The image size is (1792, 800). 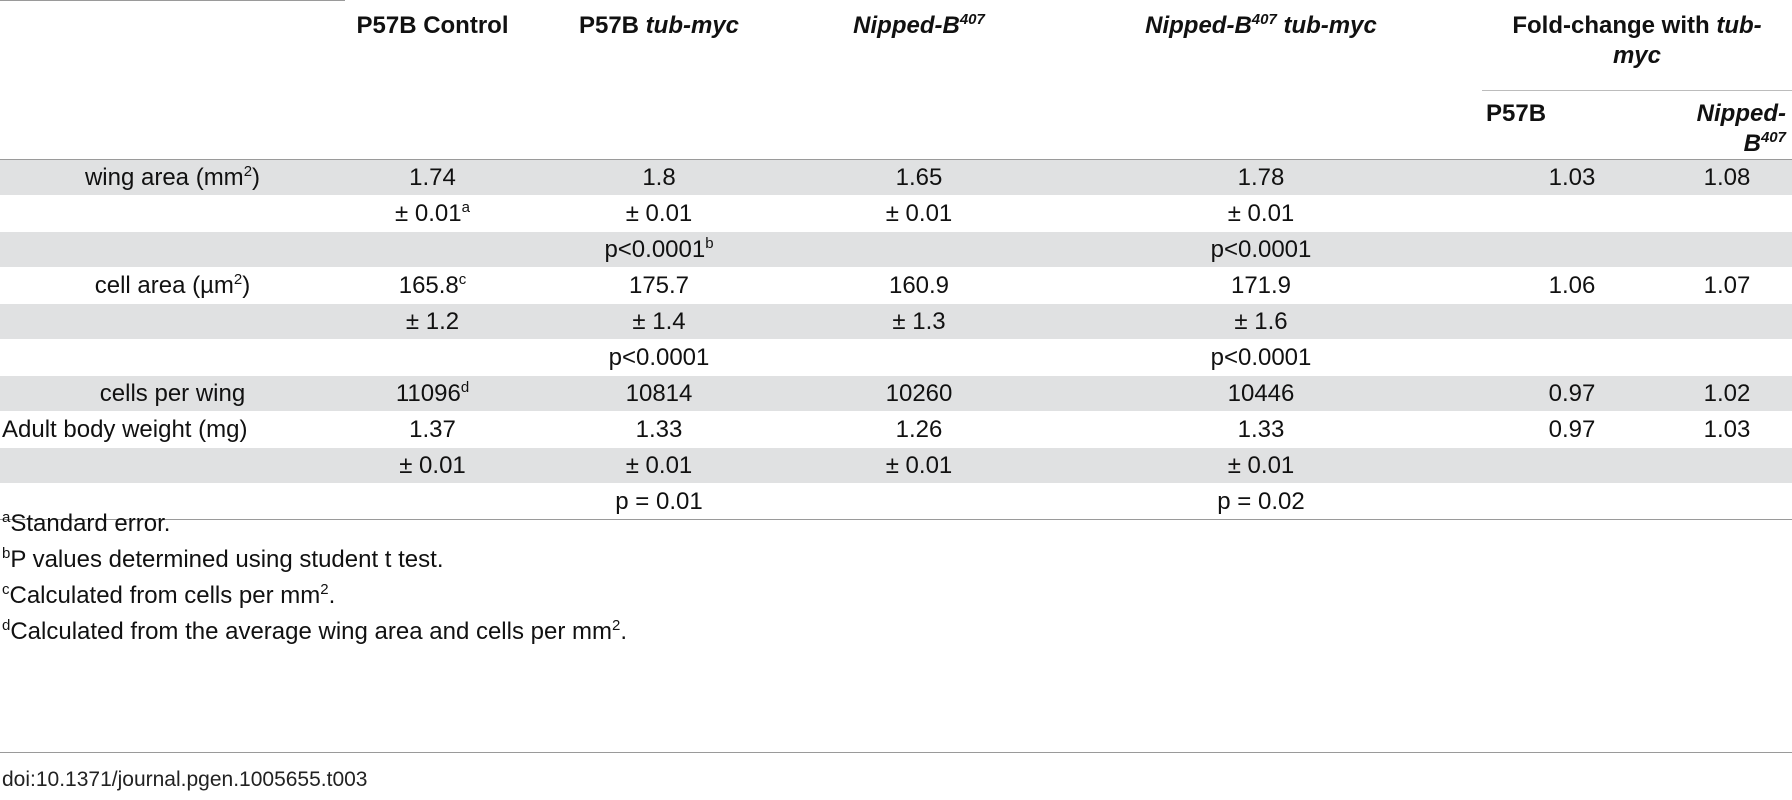 I want to click on table-cell: 1.08, so click(x=1727, y=177).